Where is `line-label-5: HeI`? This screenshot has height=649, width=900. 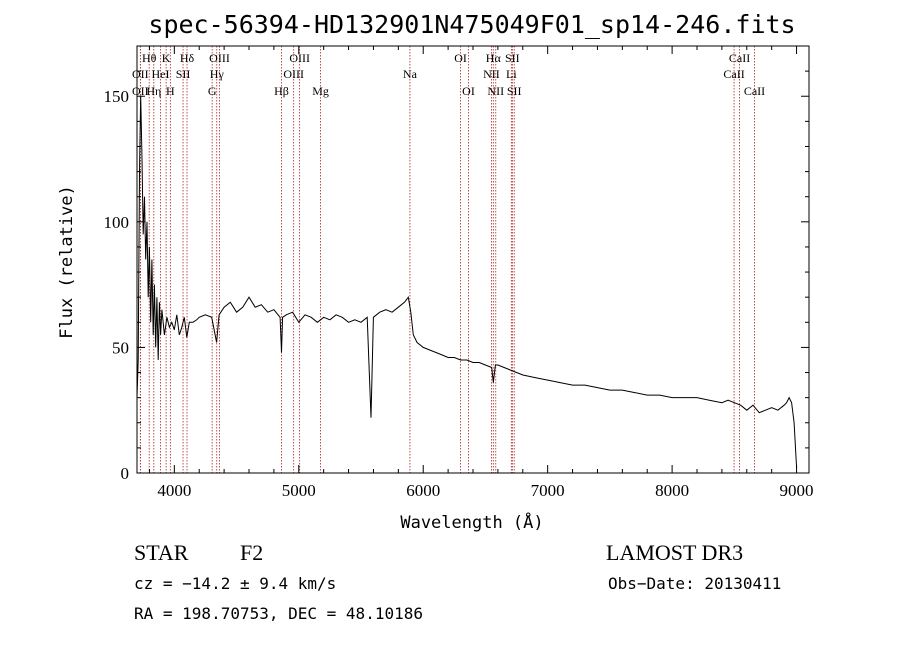
line-label-5: HeI is located at coordinates (161, 74).